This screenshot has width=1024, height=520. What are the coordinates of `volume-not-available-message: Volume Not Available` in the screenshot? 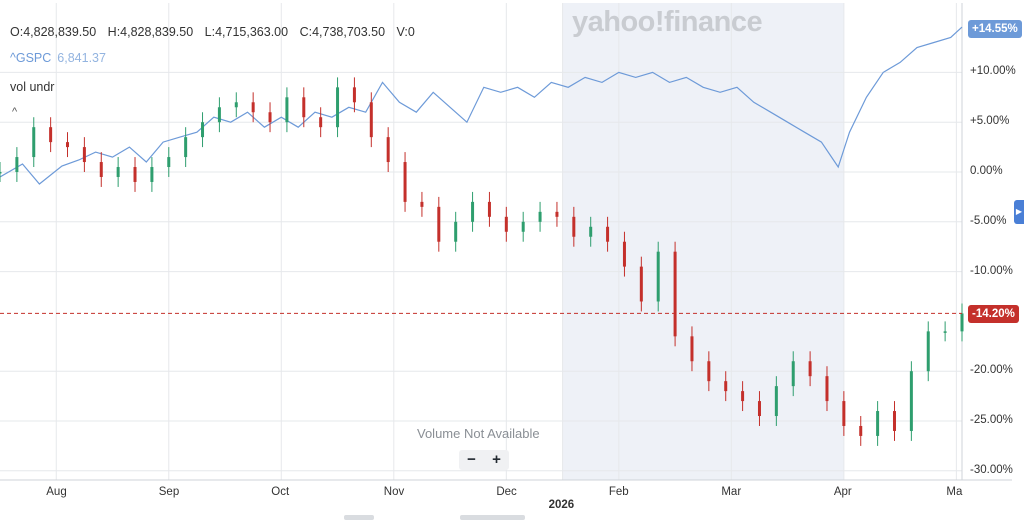 It's located at (478, 433).